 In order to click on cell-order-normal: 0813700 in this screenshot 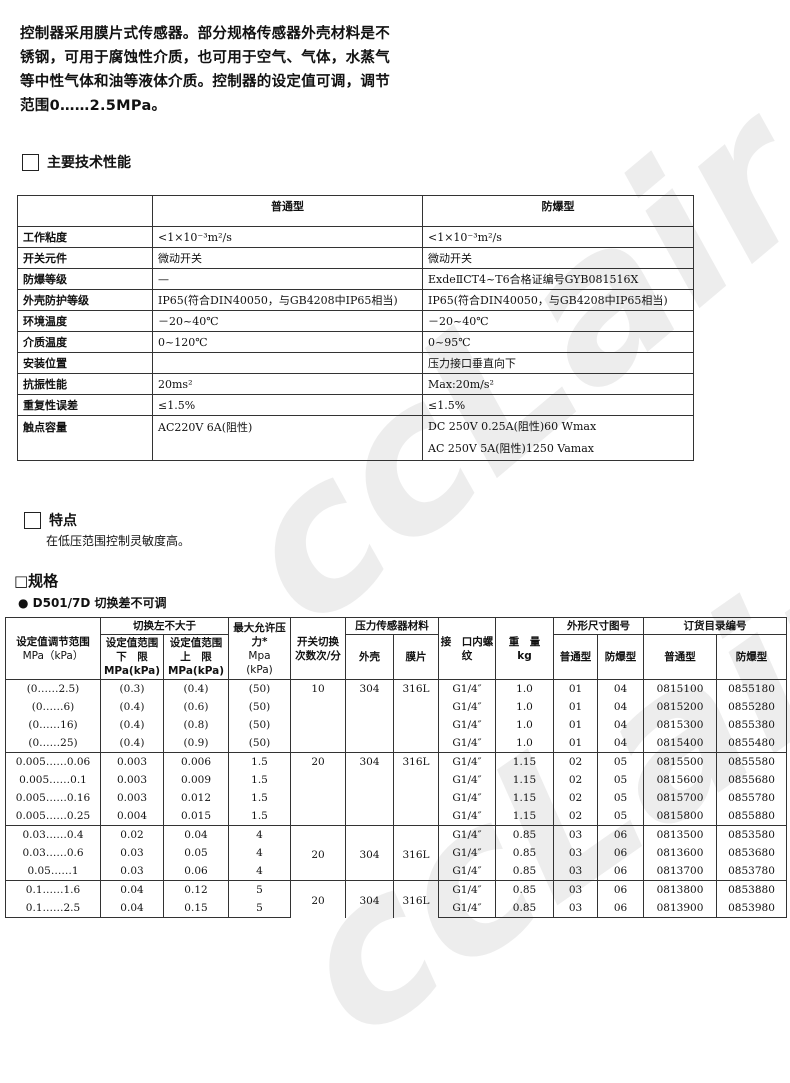, I will do `click(680, 871)`.